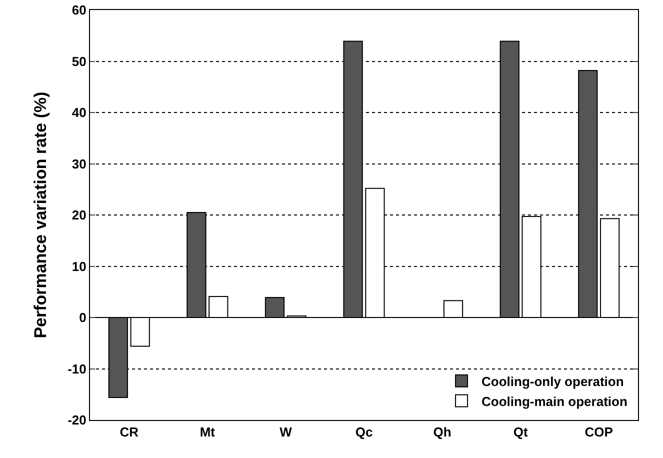 The width and height of the screenshot is (663, 458). I want to click on y-axis-title: Performance variation rate (%), so click(40, 215).